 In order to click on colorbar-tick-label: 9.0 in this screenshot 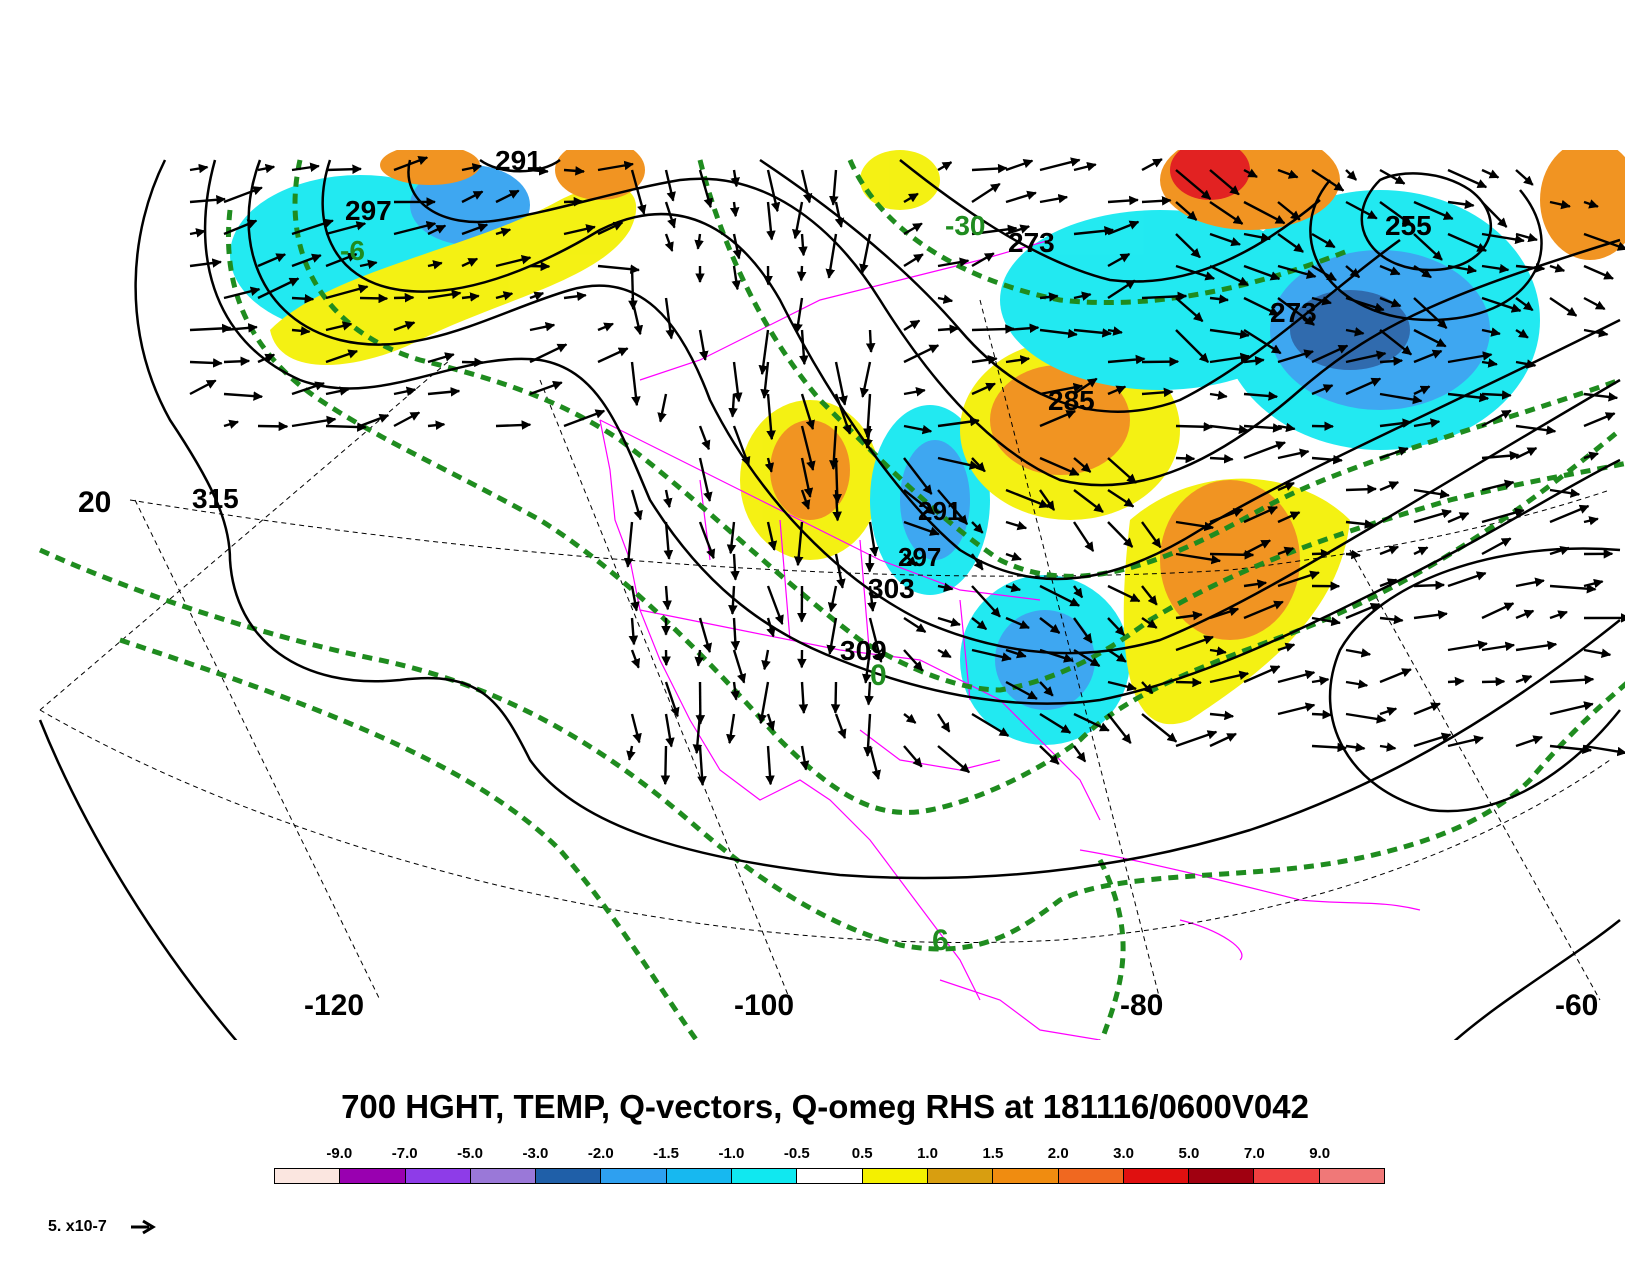, I will do `click(1320, 1153)`.